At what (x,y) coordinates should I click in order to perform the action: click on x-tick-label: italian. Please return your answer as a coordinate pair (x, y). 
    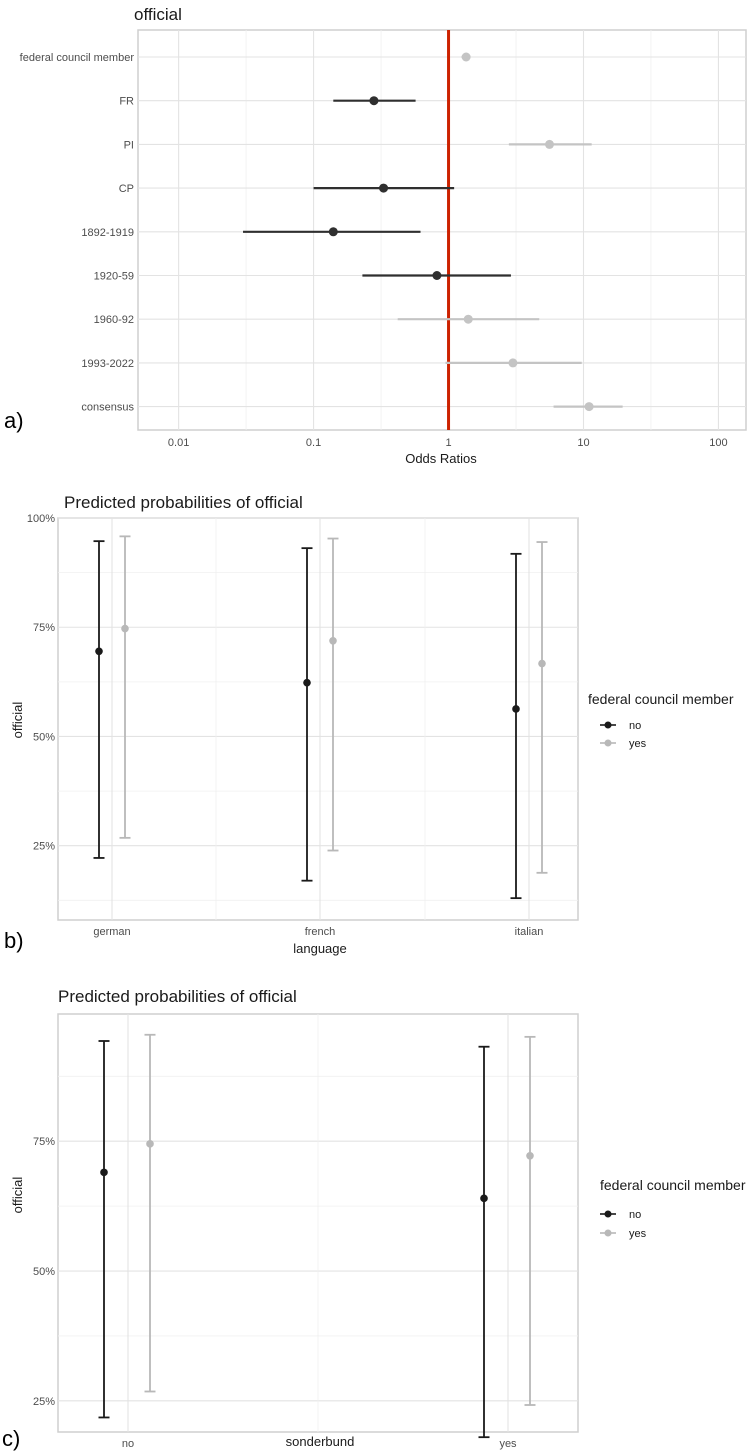
    Looking at the image, I should click on (529, 932).